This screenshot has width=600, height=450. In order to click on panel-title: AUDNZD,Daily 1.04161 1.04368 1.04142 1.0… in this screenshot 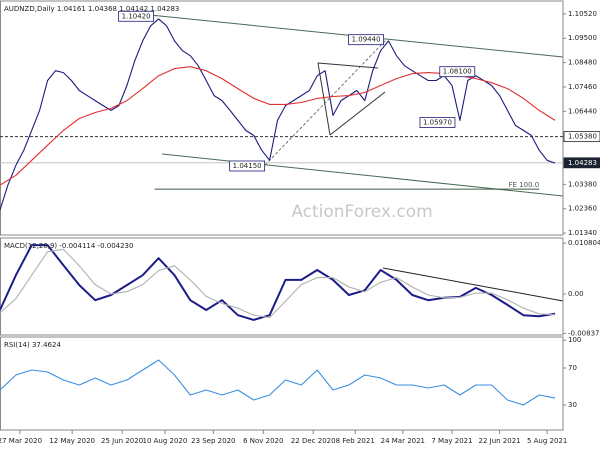, I will do `click(91, 9)`.